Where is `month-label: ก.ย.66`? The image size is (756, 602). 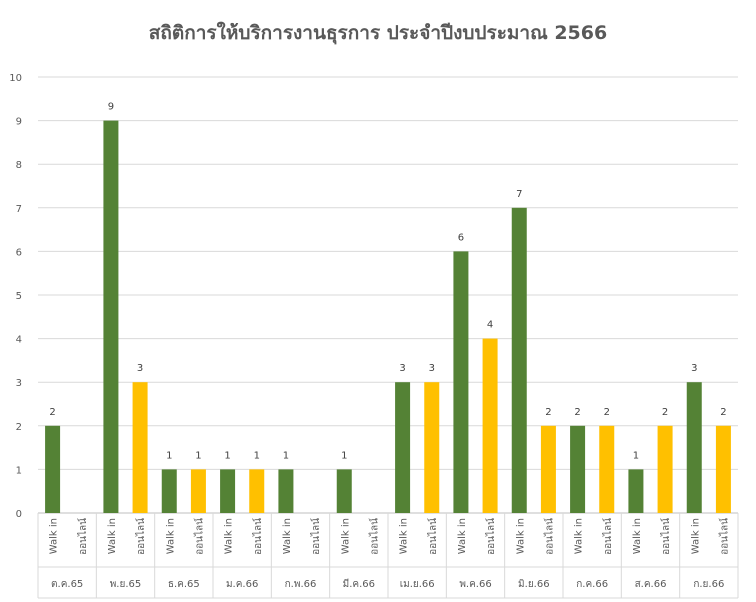 month-label: ก.ย.66 is located at coordinates (708, 584).